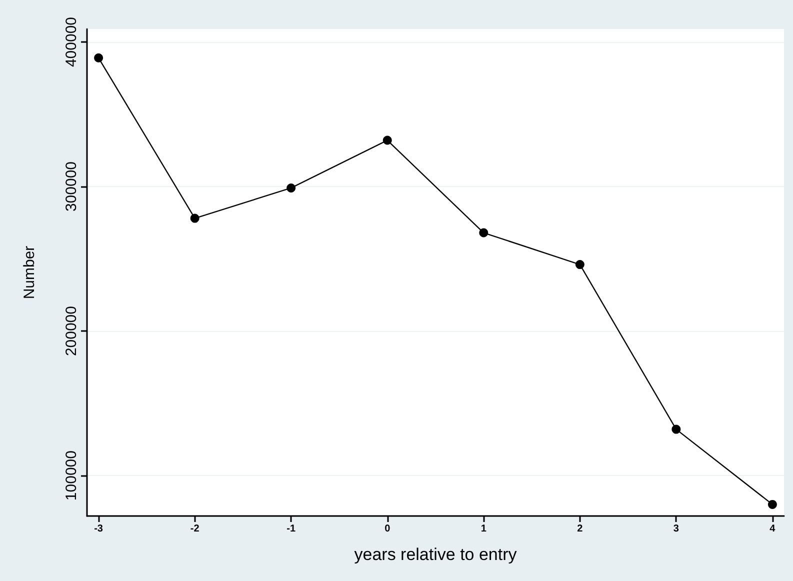 This screenshot has height=581, width=793. What do you see at coordinates (580, 529) in the screenshot?
I see `x-tick-label: 2` at bounding box center [580, 529].